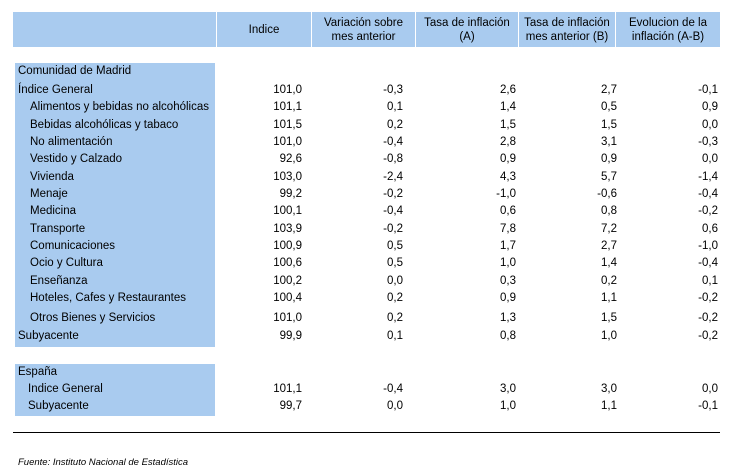 The width and height of the screenshot is (733, 472). I want to click on row-label: Menaje, so click(49, 194).